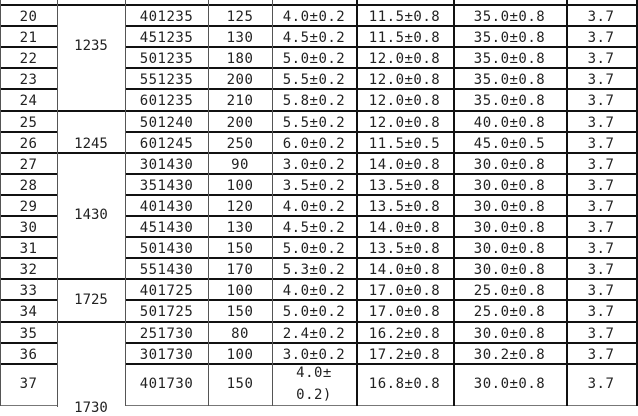 The height and width of the screenshot is (416, 638). I want to click on row-number-cell: 36, so click(28, 354).